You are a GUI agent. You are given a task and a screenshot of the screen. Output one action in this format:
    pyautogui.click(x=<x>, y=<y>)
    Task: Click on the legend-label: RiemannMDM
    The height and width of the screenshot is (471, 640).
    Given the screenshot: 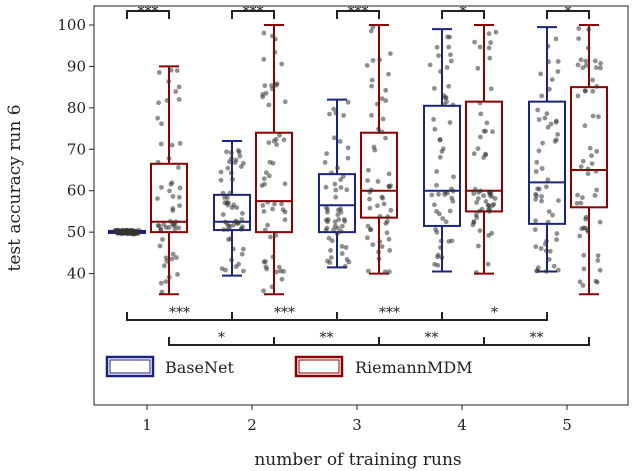 What is the action you would take?
    pyautogui.click(x=414, y=367)
    